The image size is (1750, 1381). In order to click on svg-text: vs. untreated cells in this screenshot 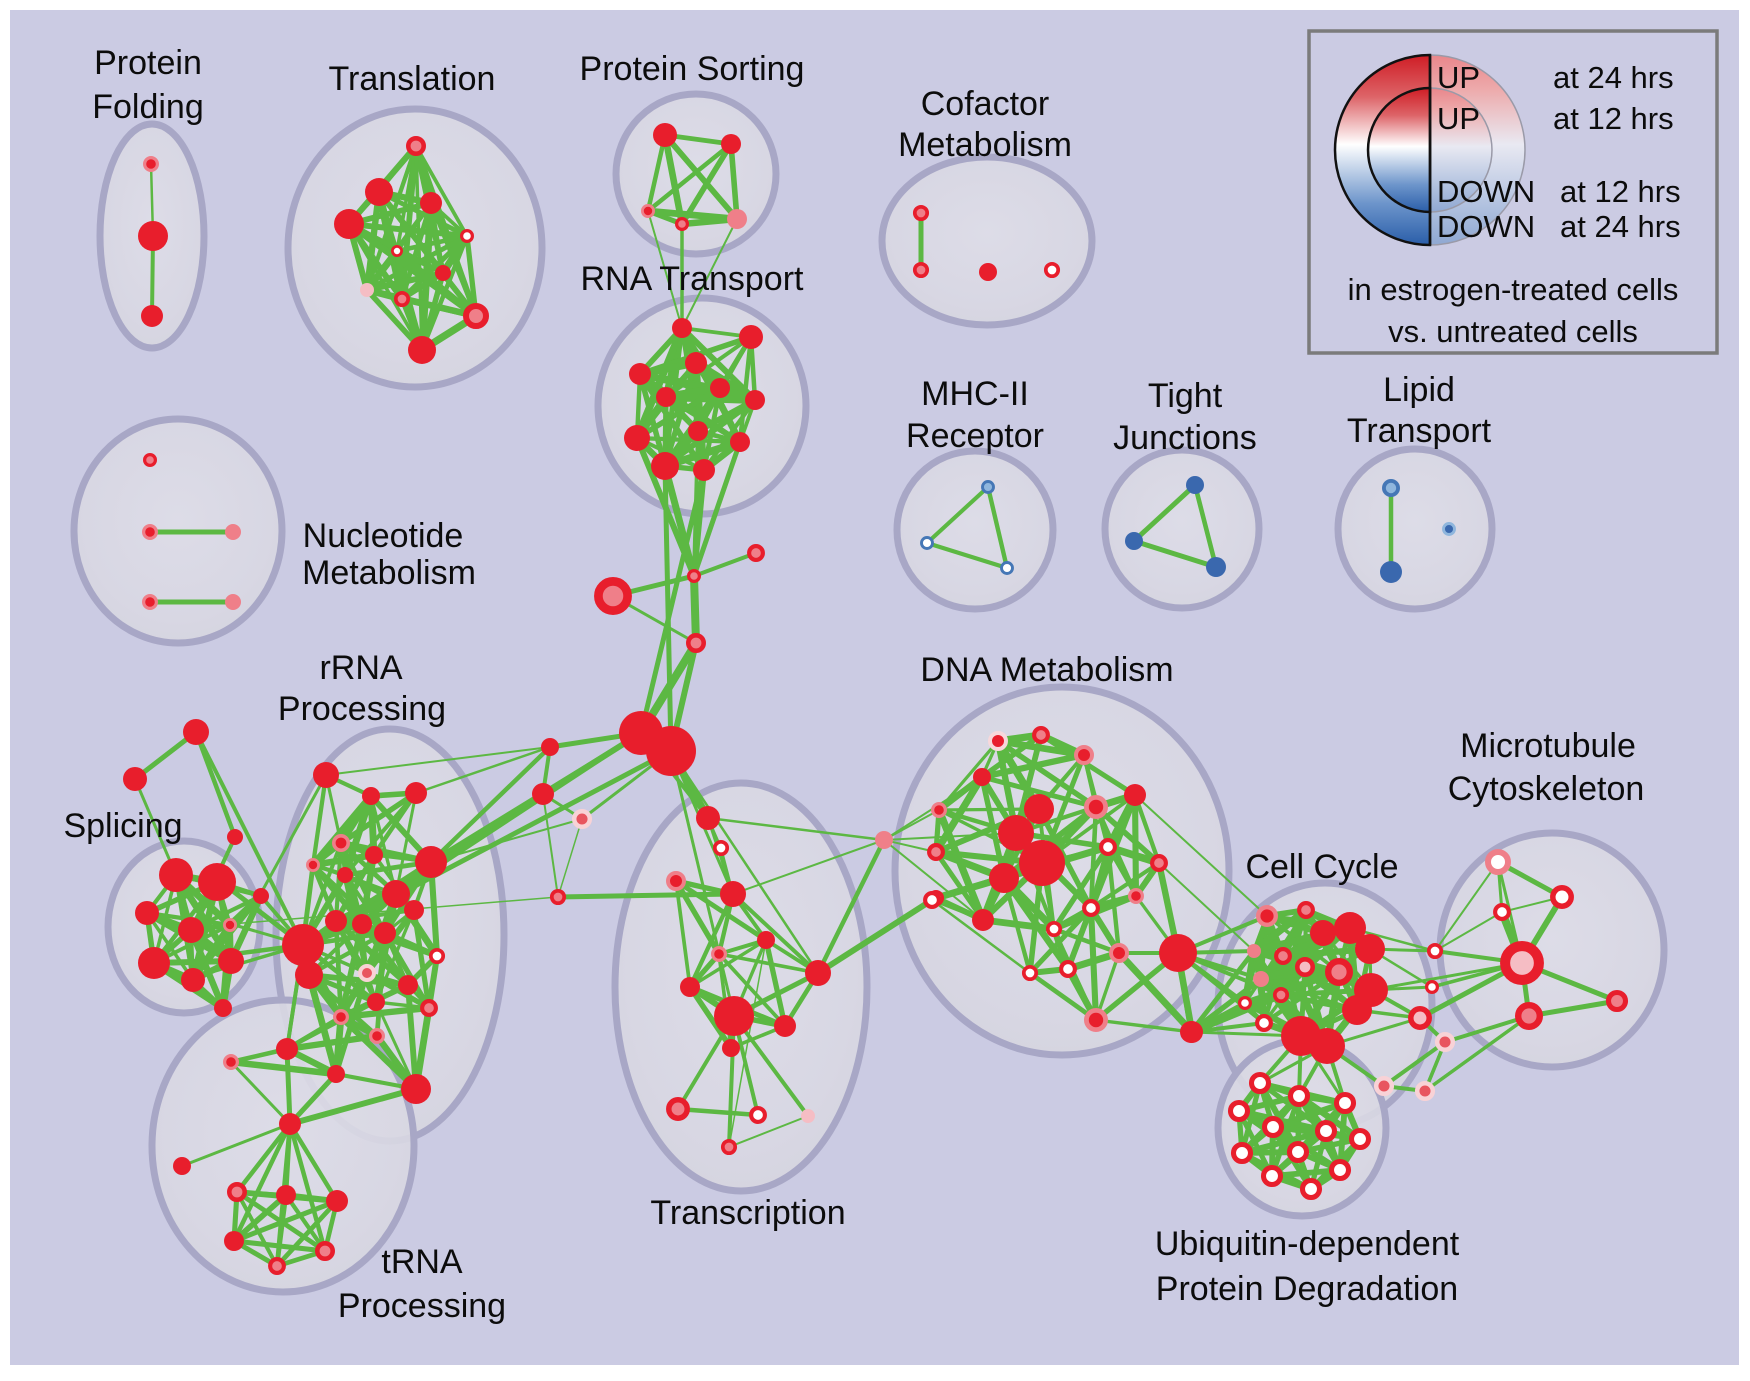, I will do `click(1513, 331)`.